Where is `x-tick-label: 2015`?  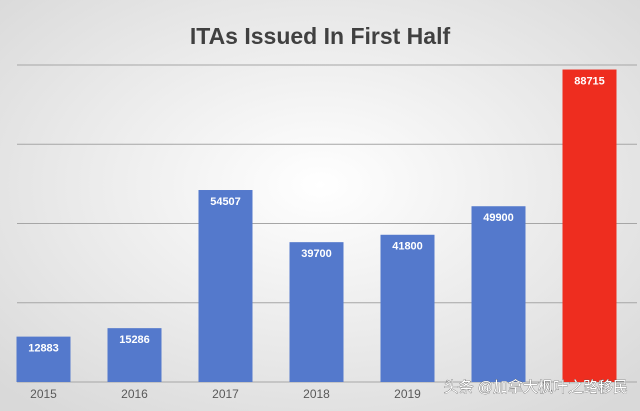
x-tick-label: 2015 is located at coordinates (43, 394).